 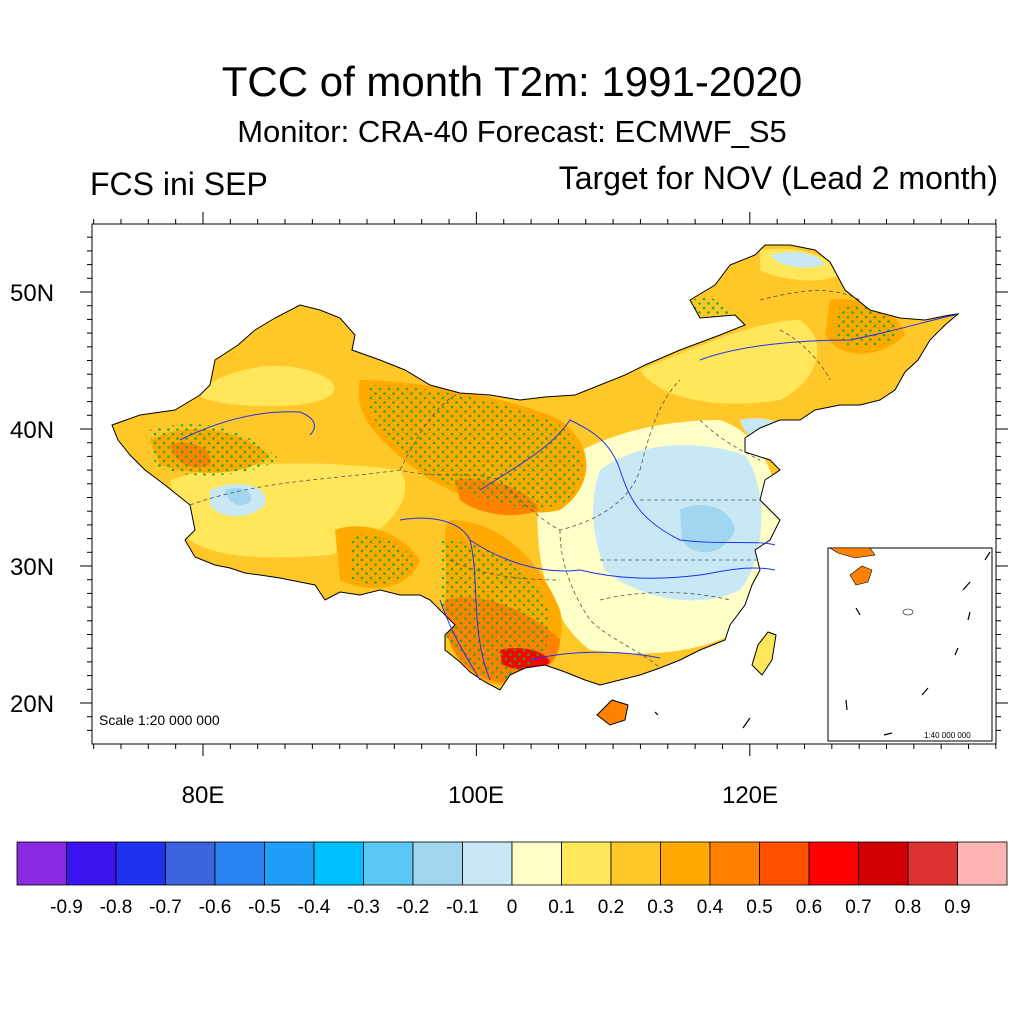 What do you see at coordinates (363, 907) in the screenshot?
I see `colorbar-tick-label: -0.3` at bounding box center [363, 907].